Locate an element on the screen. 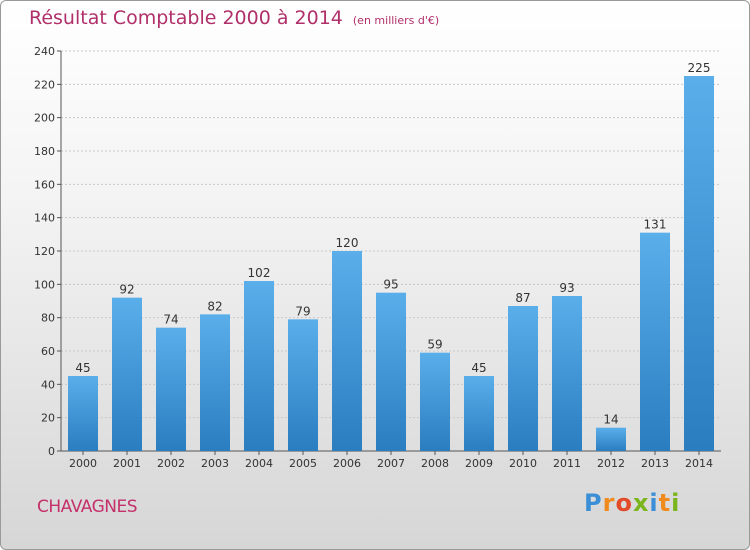 The width and height of the screenshot is (750, 550). x-tick-label-2000: 2000 is located at coordinates (83, 463).